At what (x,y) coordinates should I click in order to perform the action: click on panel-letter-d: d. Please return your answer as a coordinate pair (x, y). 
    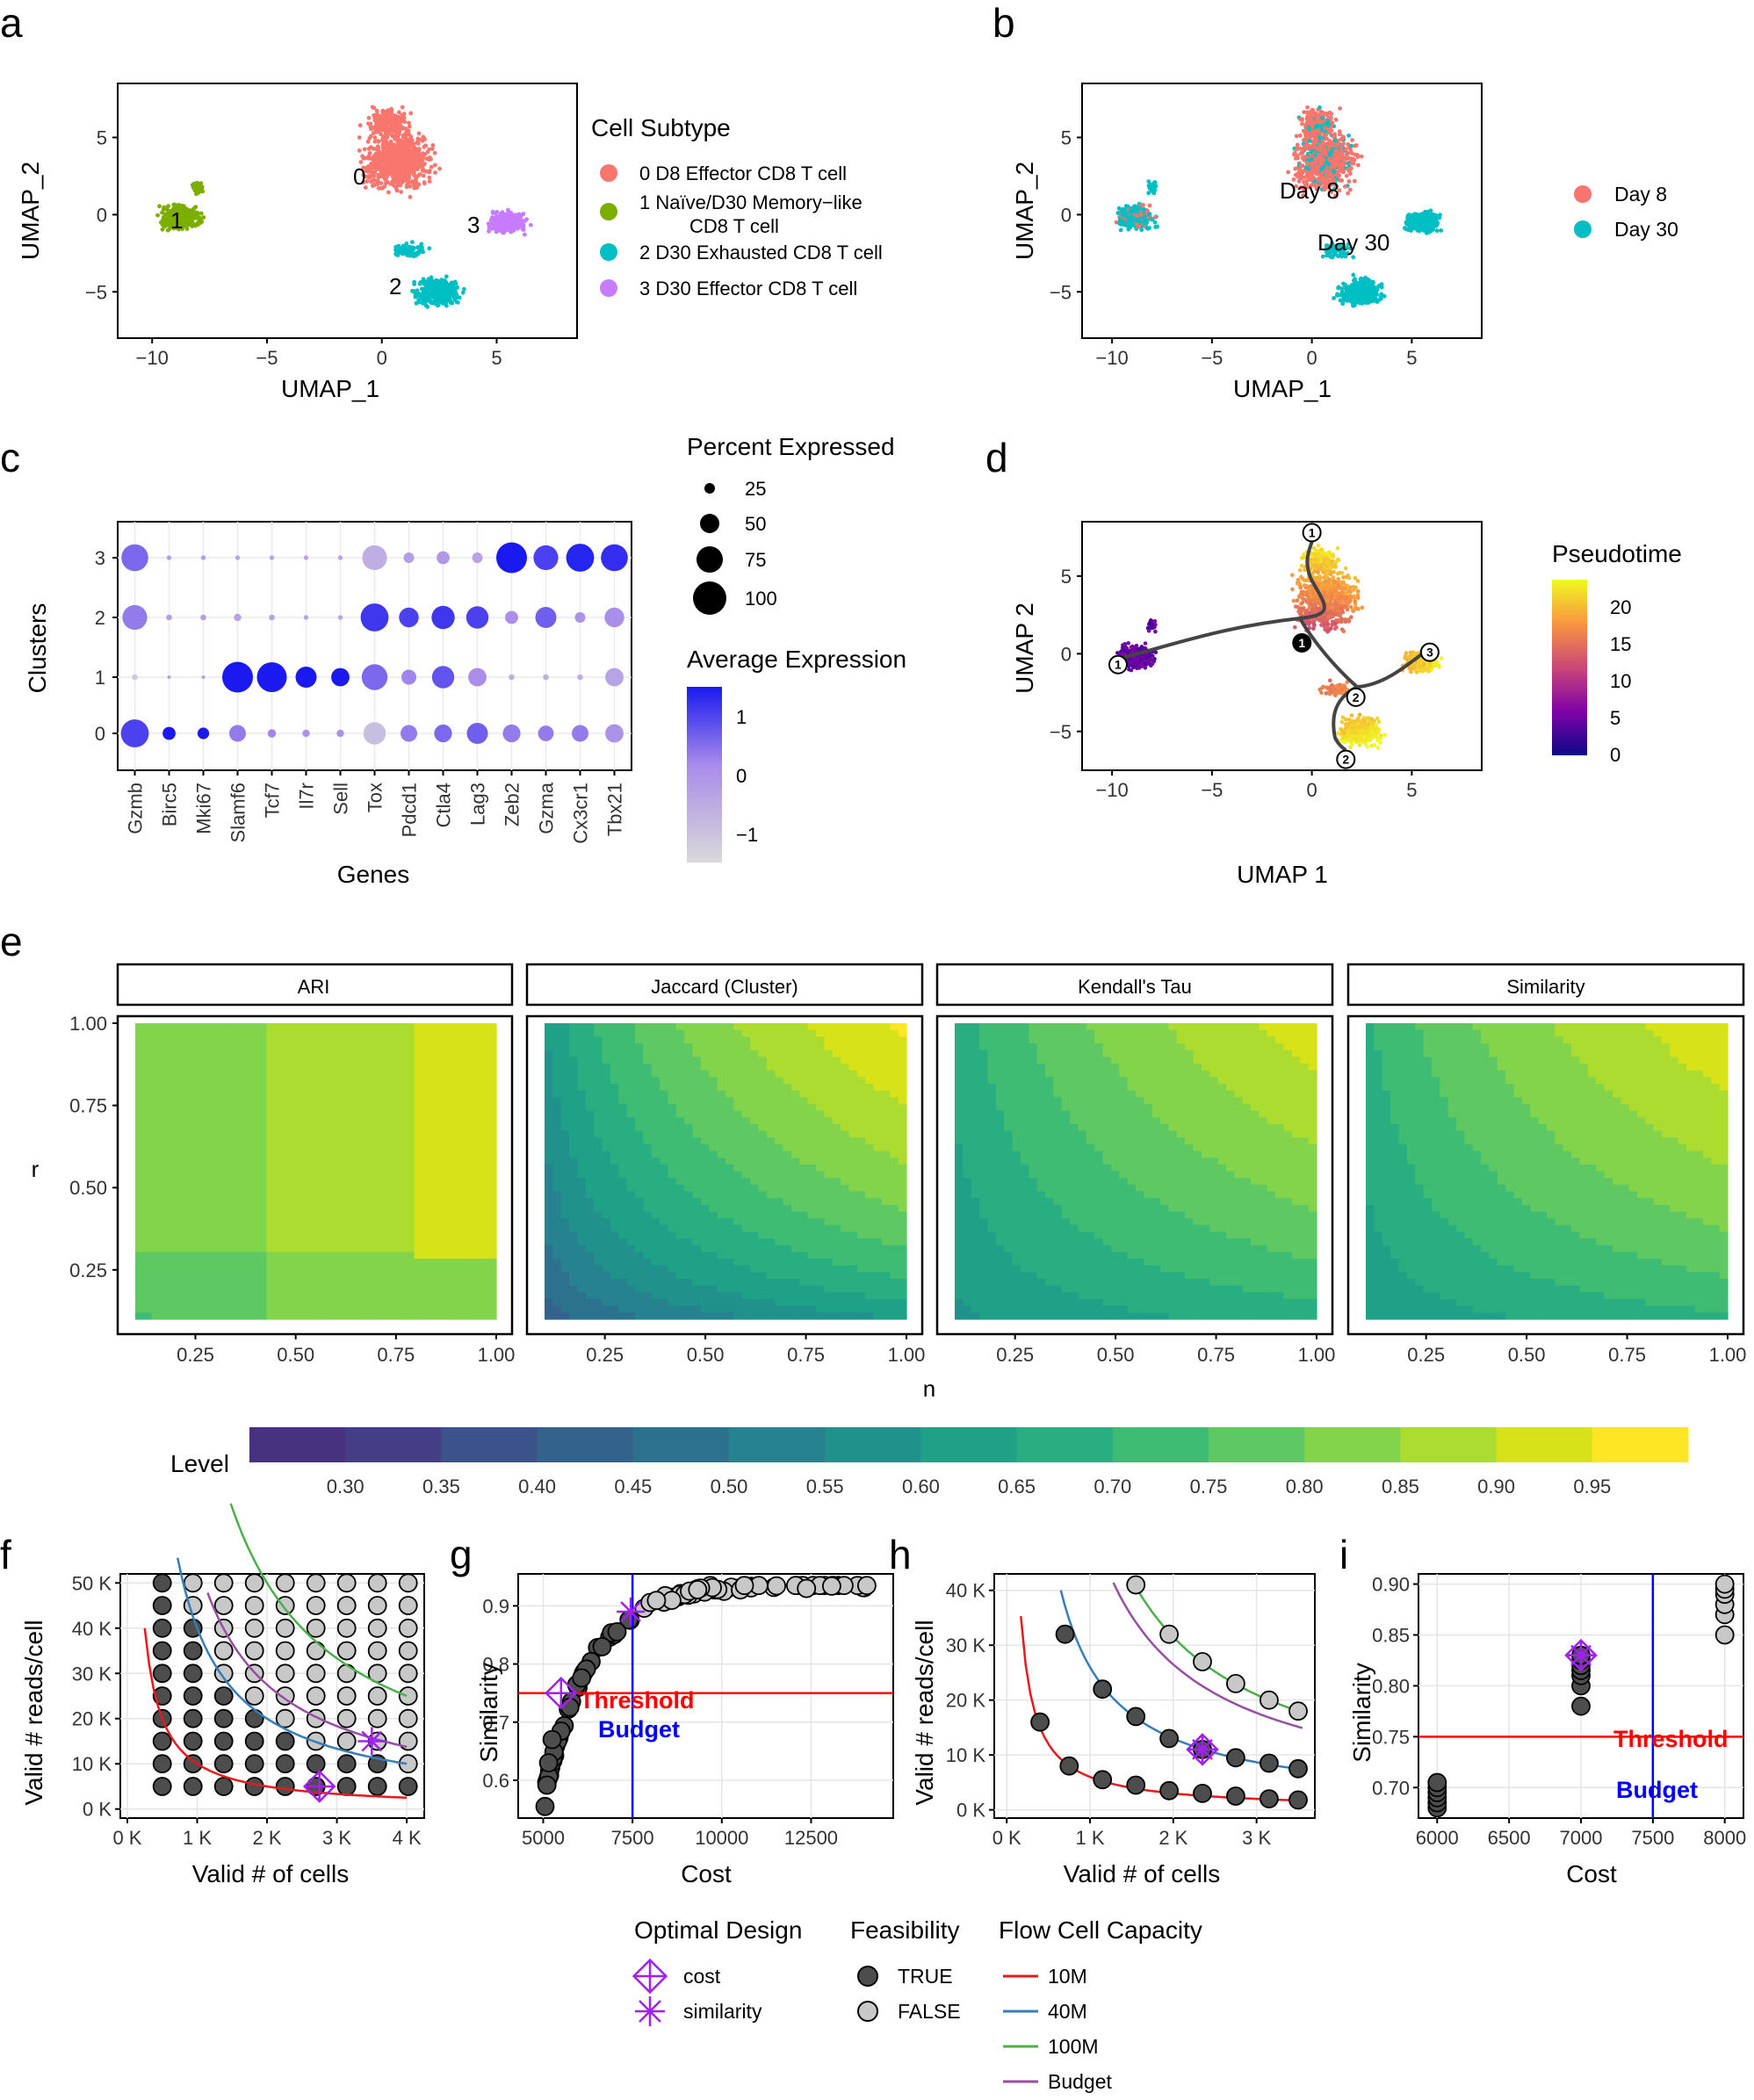
    Looking at the image, I should click on (996, 457).